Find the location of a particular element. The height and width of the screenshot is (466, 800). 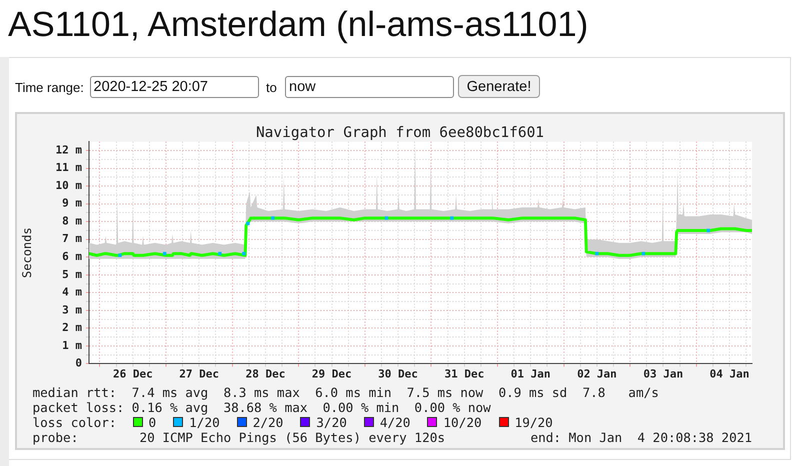

legend-label: 4/20 is located at coordinates (395, 422).